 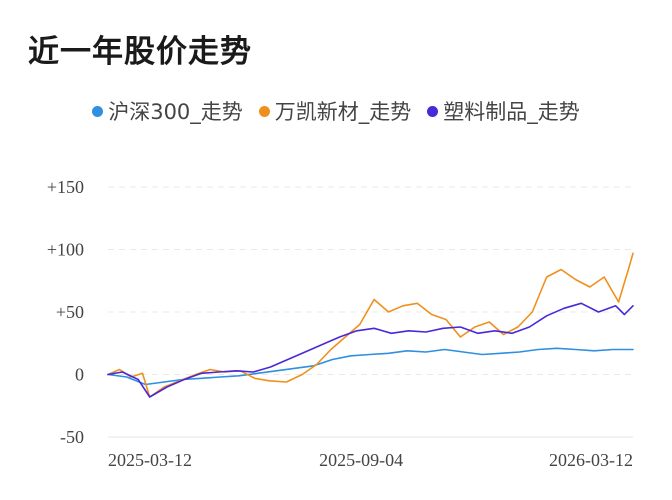 I want to click on legend-item-wankai: 万凯新材_走势, so click(x=335, y=111).